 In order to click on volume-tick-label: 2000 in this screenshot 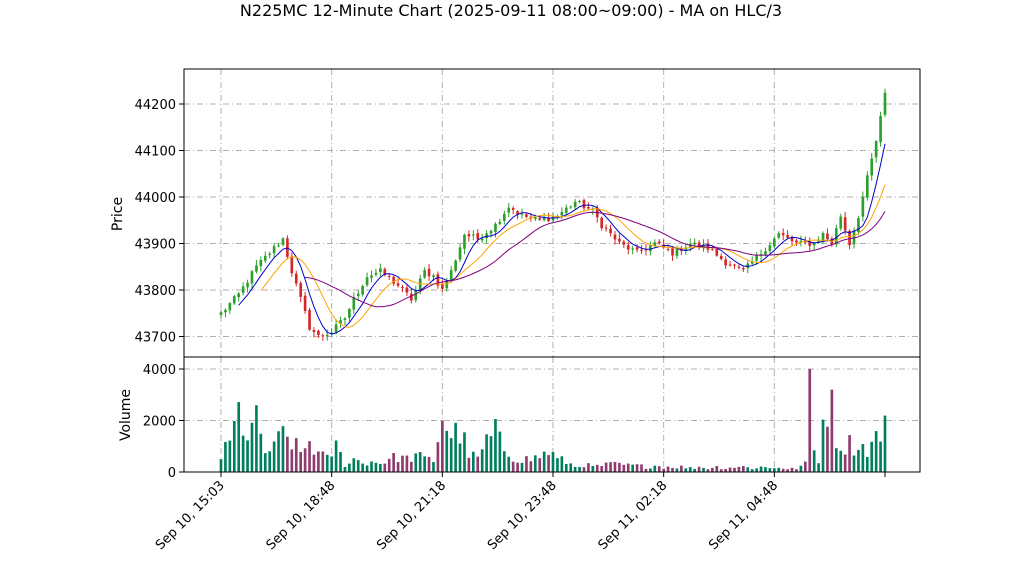, I will do `click(159, 422)`.